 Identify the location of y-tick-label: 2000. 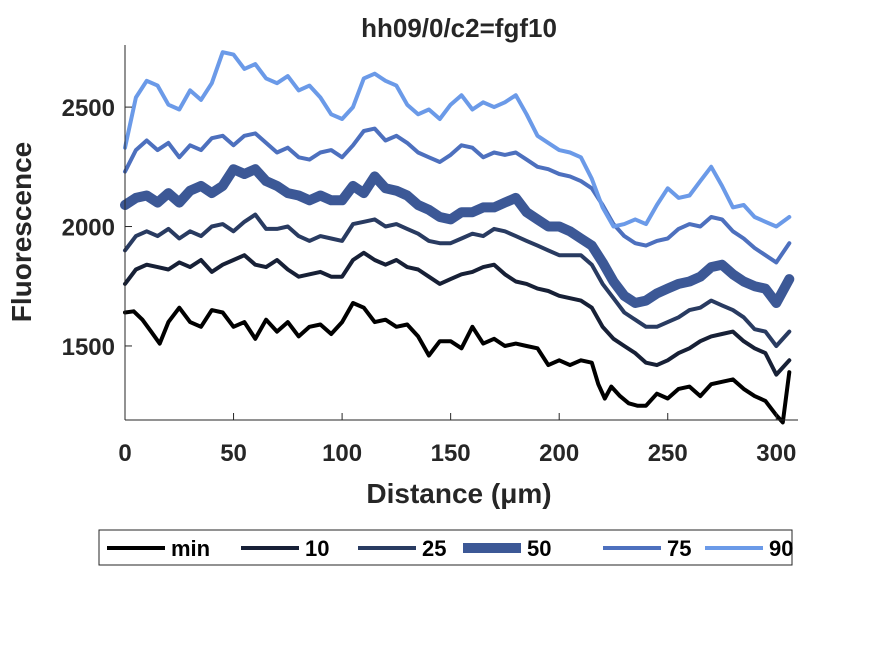
(88, 228).